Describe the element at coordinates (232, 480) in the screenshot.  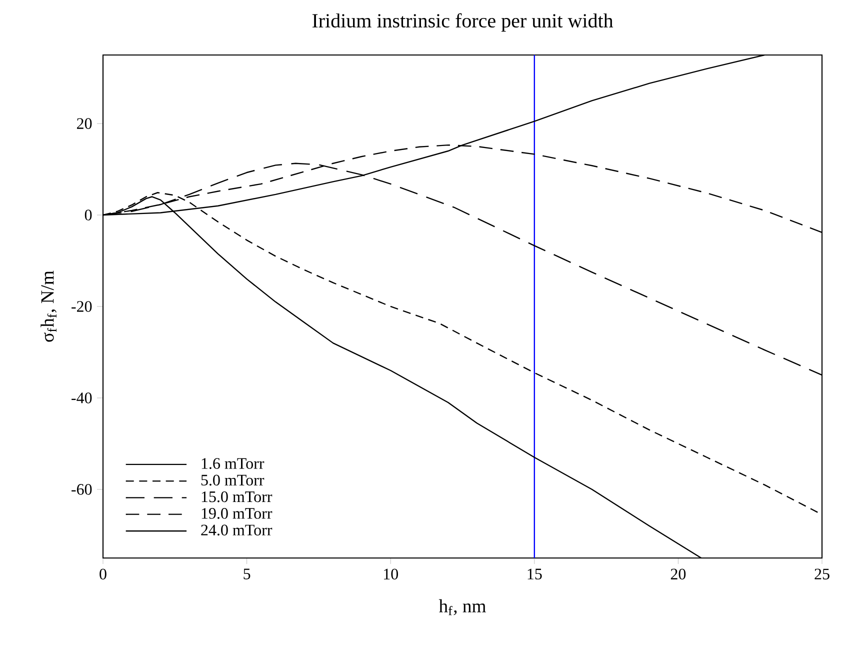
I see `legend-label: 5.0 mTorr` at that location.